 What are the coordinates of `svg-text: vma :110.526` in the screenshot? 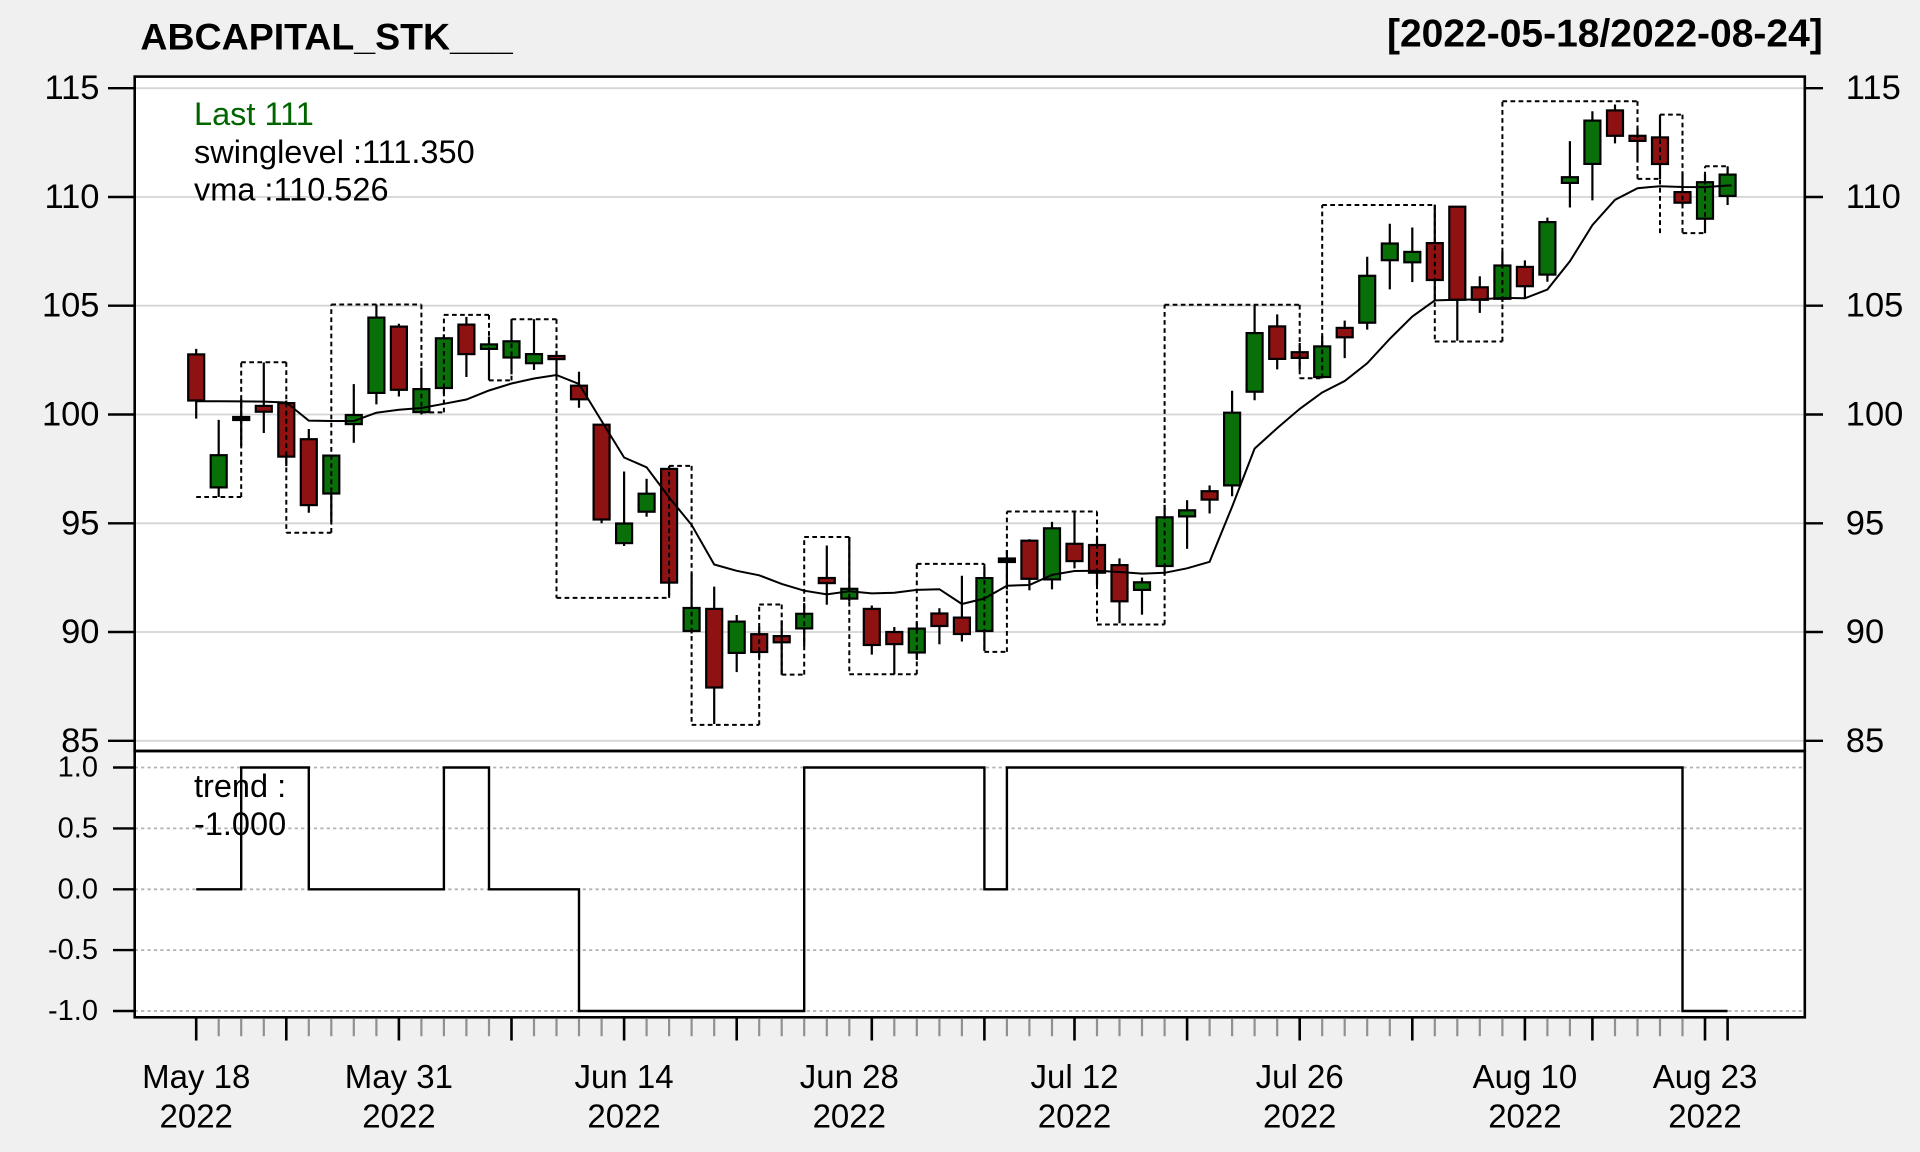 It's located at (291, 190).